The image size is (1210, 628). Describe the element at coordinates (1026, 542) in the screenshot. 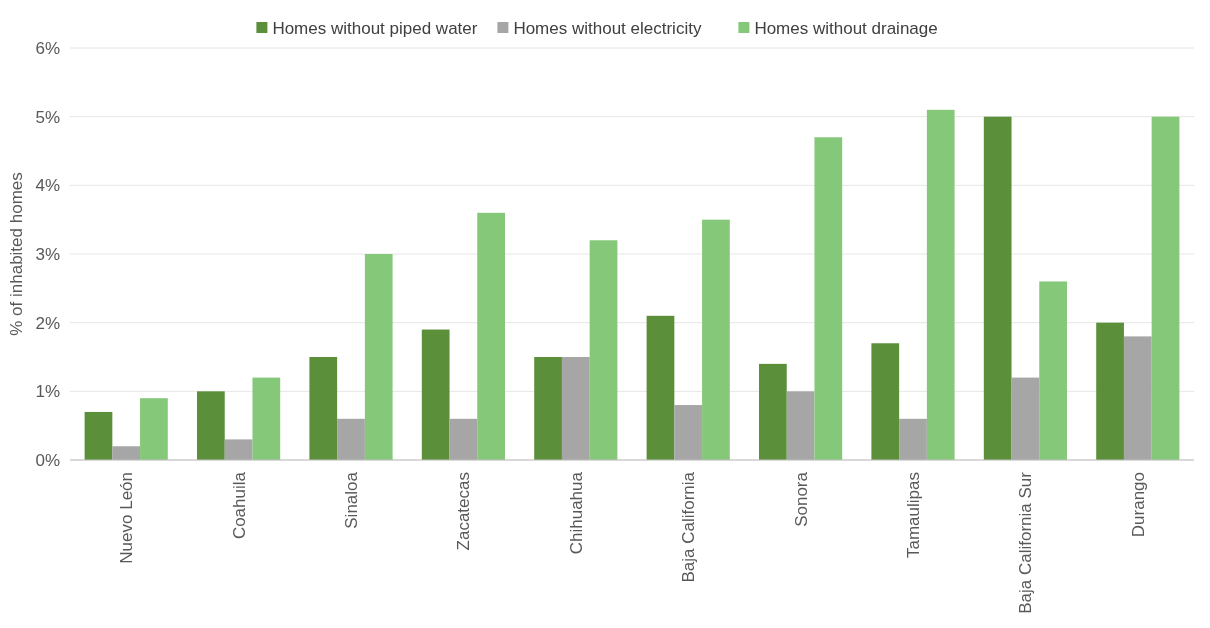

I see `x-tick-label: Baja California Sur` at that location.